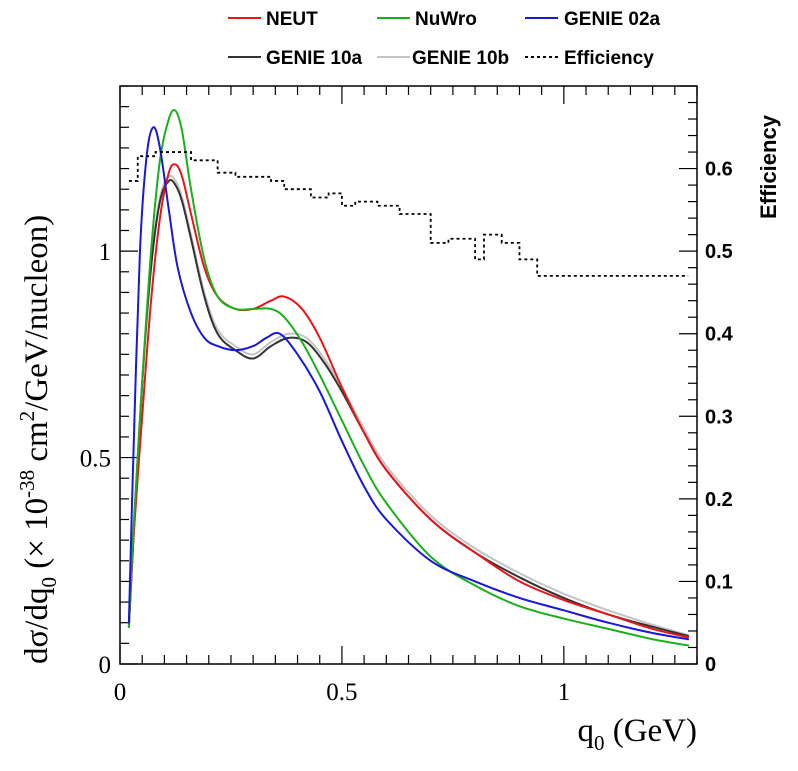  I want to click on y2-tick-label: 0.6, so click(719, 170).